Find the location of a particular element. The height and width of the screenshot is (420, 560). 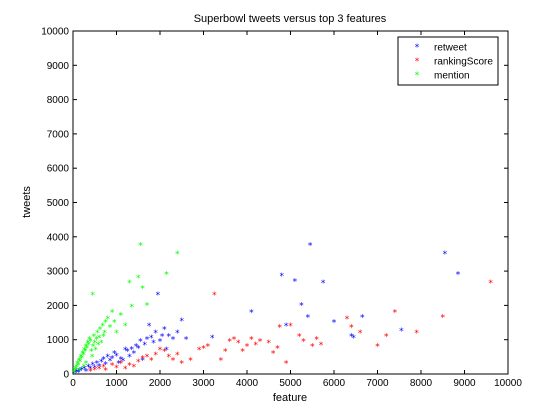

y-tick-label: 4000 is located at coordinates (58, 237).